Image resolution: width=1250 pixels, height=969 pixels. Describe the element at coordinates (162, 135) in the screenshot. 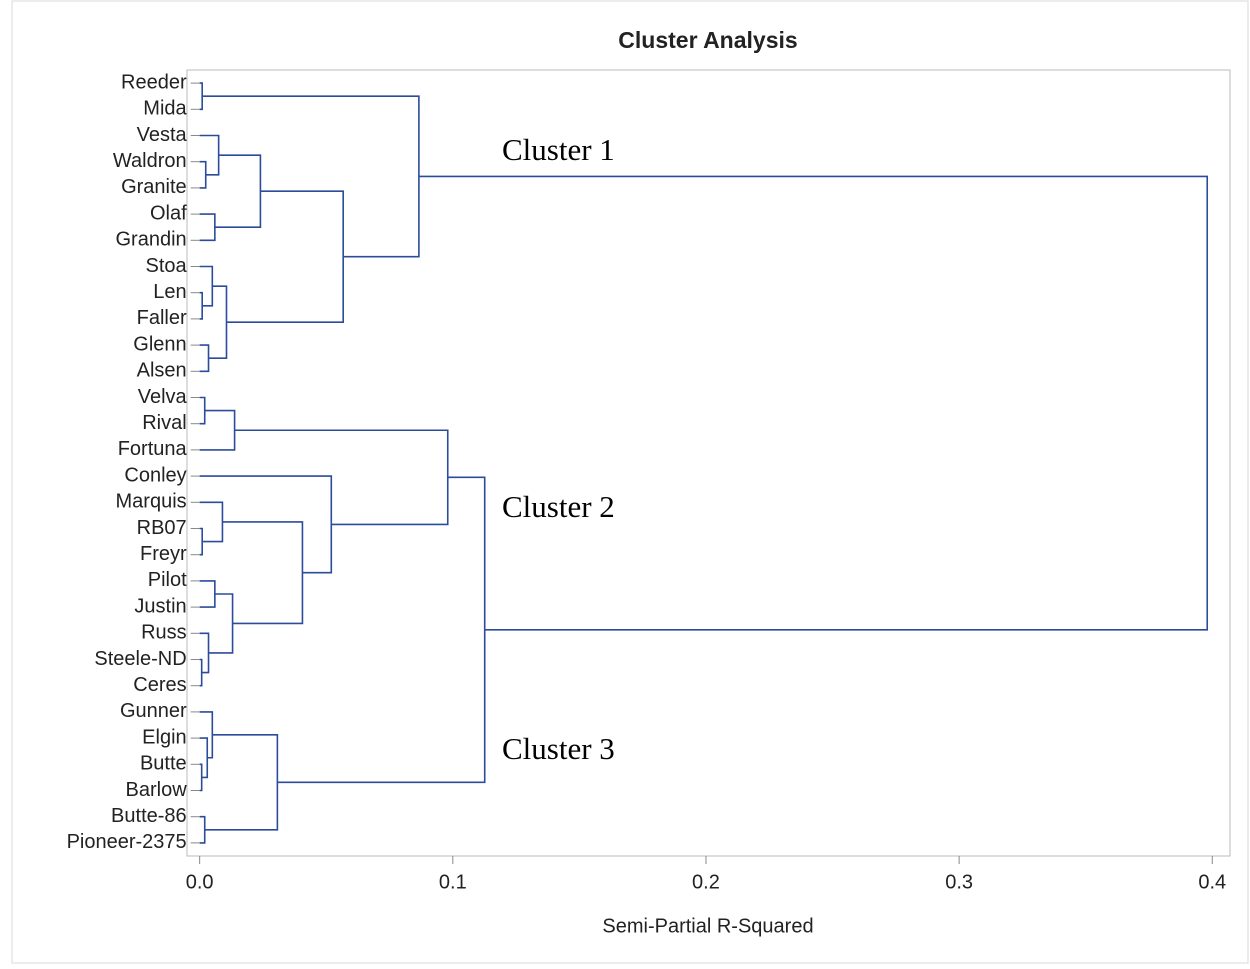

I see `leaf-label: Vesta` at that location.